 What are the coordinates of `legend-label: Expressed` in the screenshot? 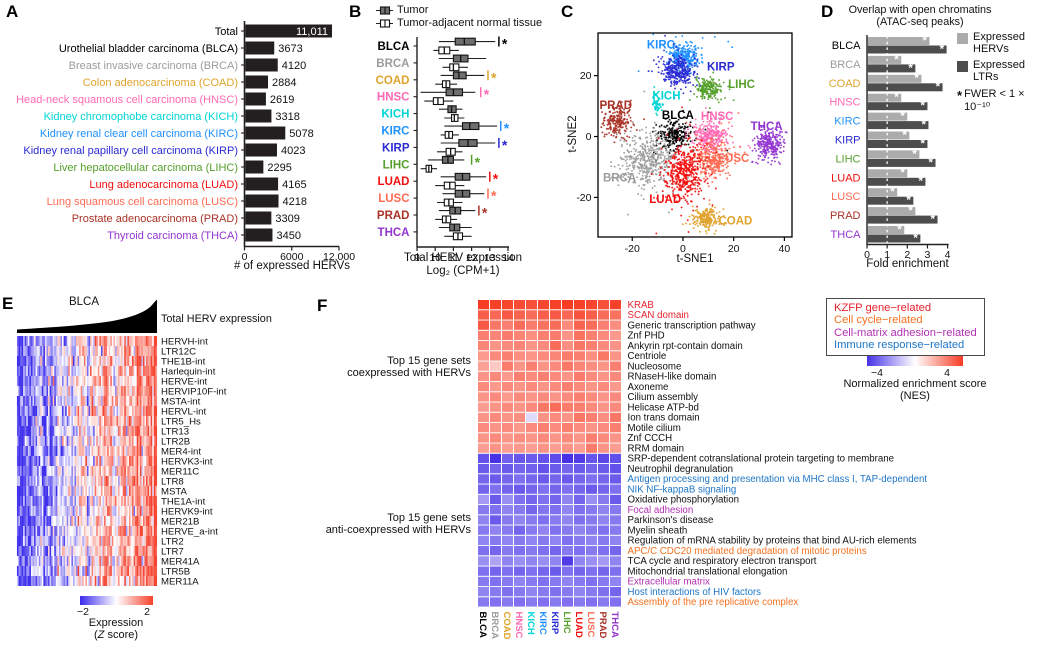 It's located at (999, 37).